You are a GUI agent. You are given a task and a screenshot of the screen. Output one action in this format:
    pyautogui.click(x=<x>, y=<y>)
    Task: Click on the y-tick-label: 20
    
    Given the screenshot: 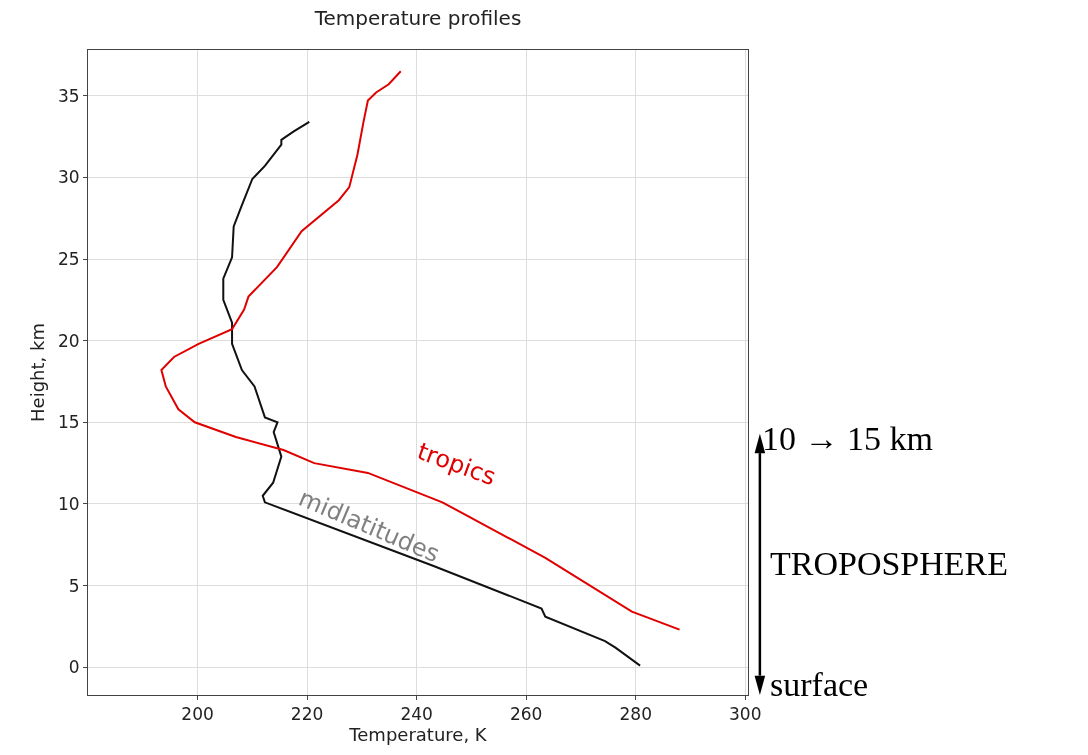 What is the action you would take?
    pyautogui.click(x=68, y=340)
    